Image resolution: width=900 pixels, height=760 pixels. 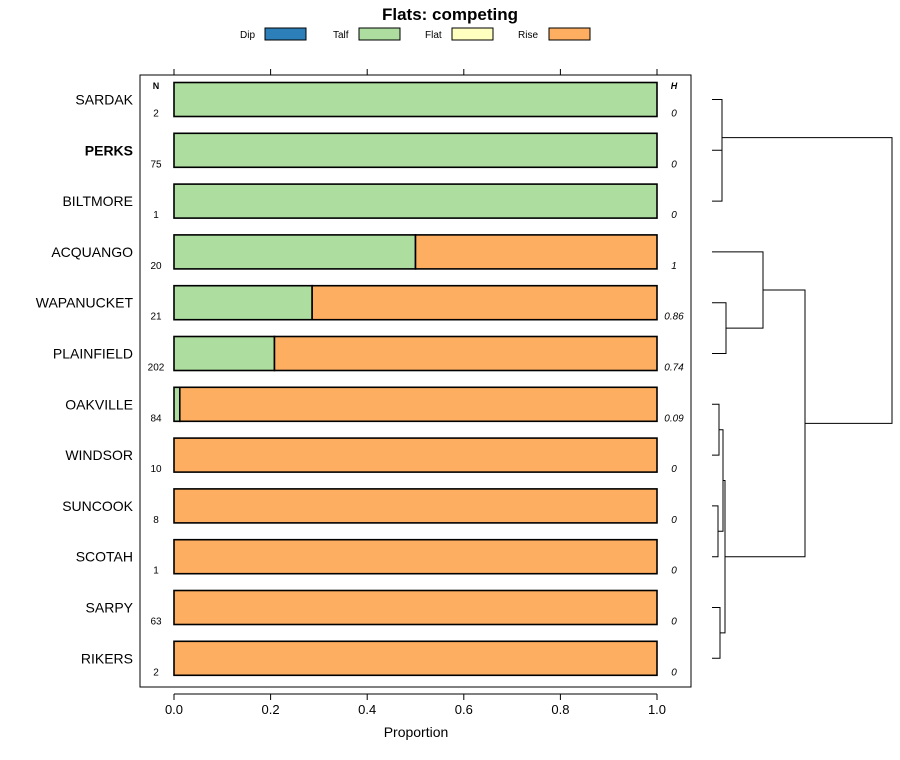 What do you see at coordinates (415, 506) in the screenshot?
I see `bar-suncook-rise` at bounding box center [415, 506].